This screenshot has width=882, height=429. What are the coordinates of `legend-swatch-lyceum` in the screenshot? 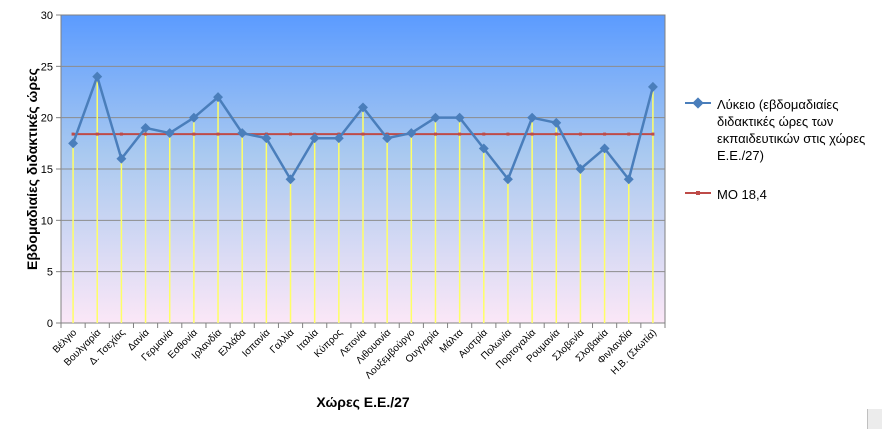 It's located at (698, 103).